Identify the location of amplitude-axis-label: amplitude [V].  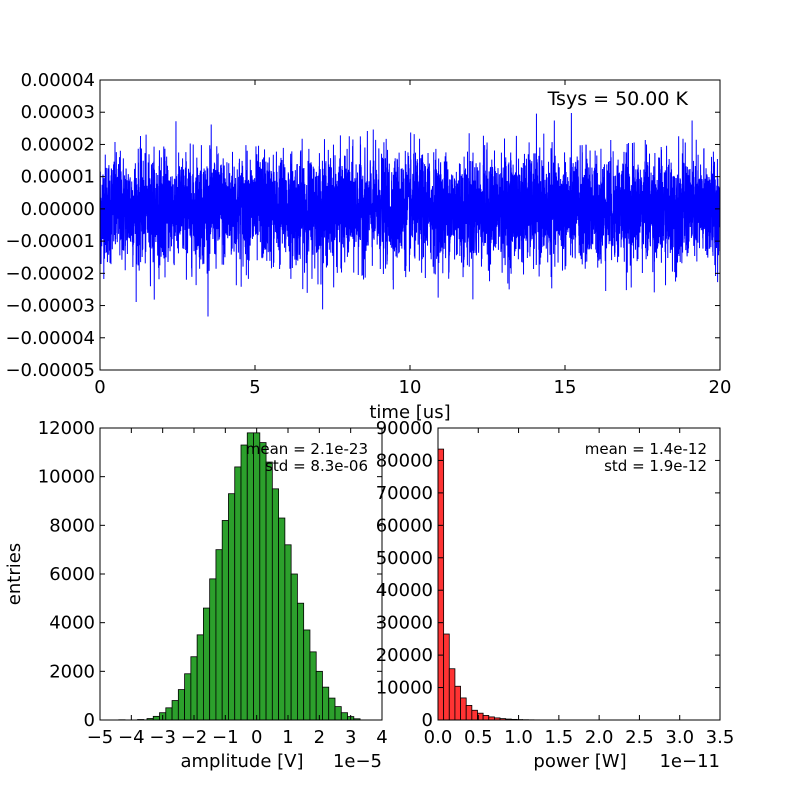
(241, 761).